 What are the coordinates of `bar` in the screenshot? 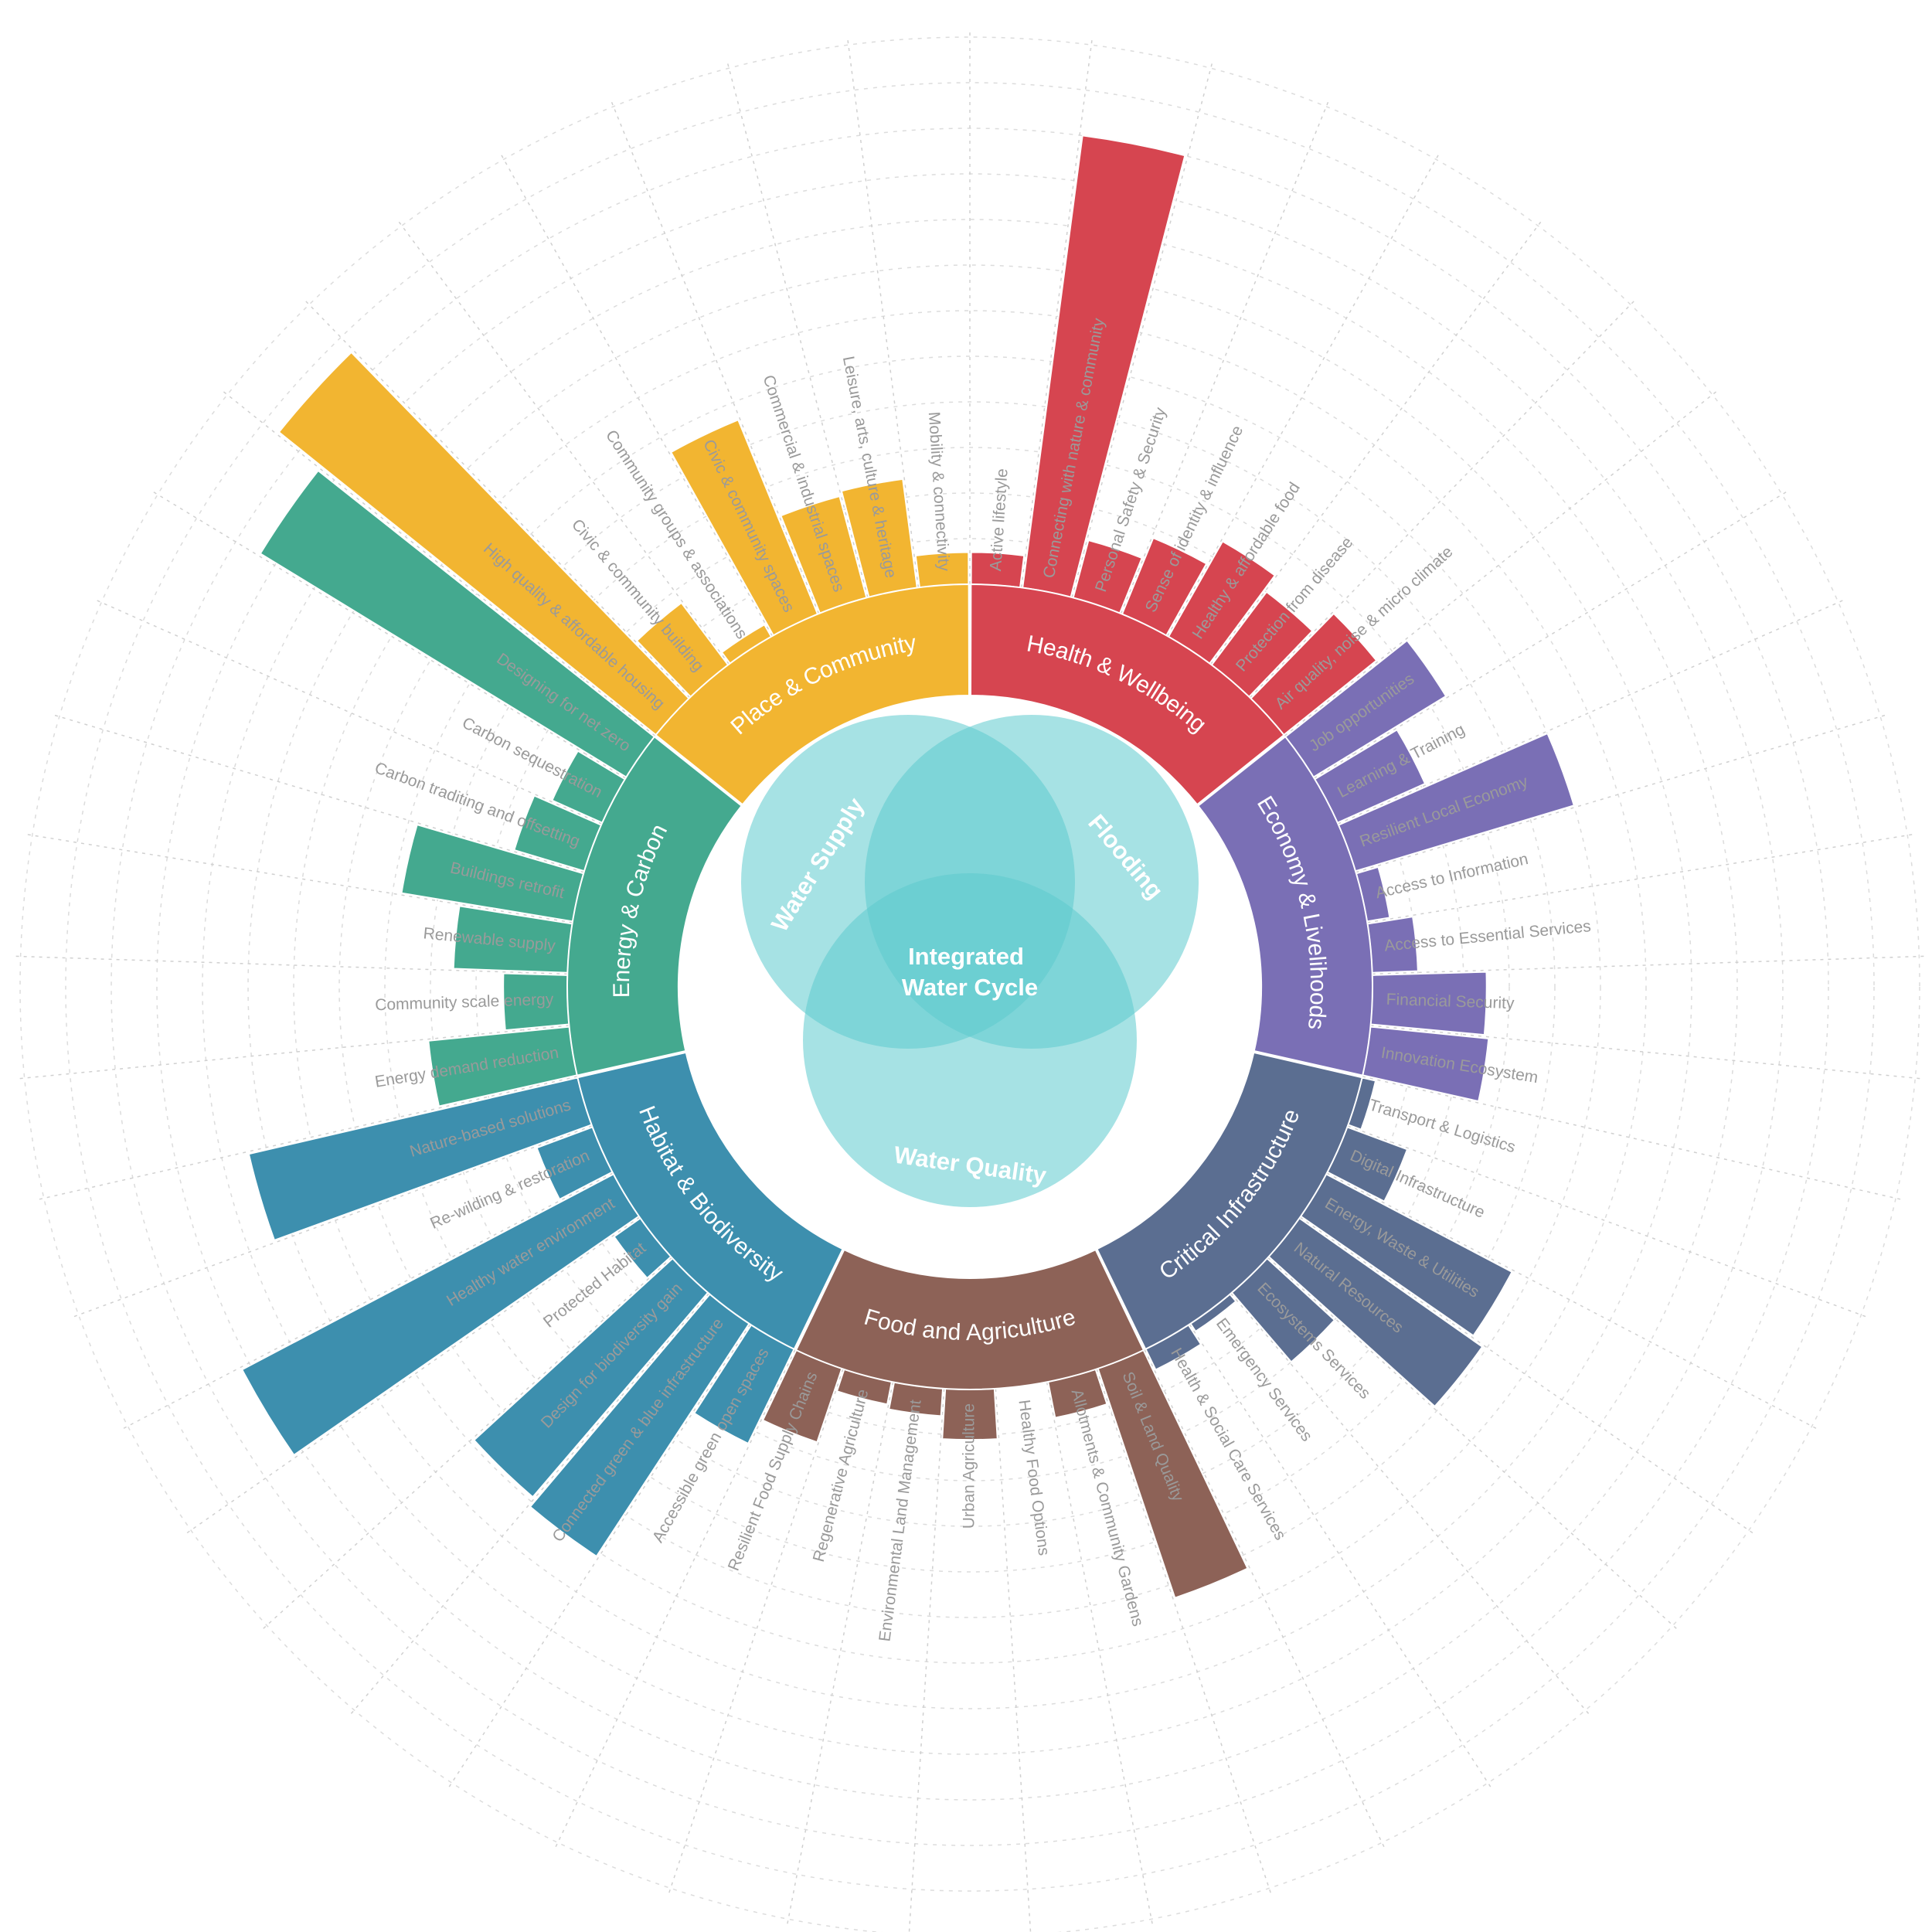 It's located at (1104, 366).